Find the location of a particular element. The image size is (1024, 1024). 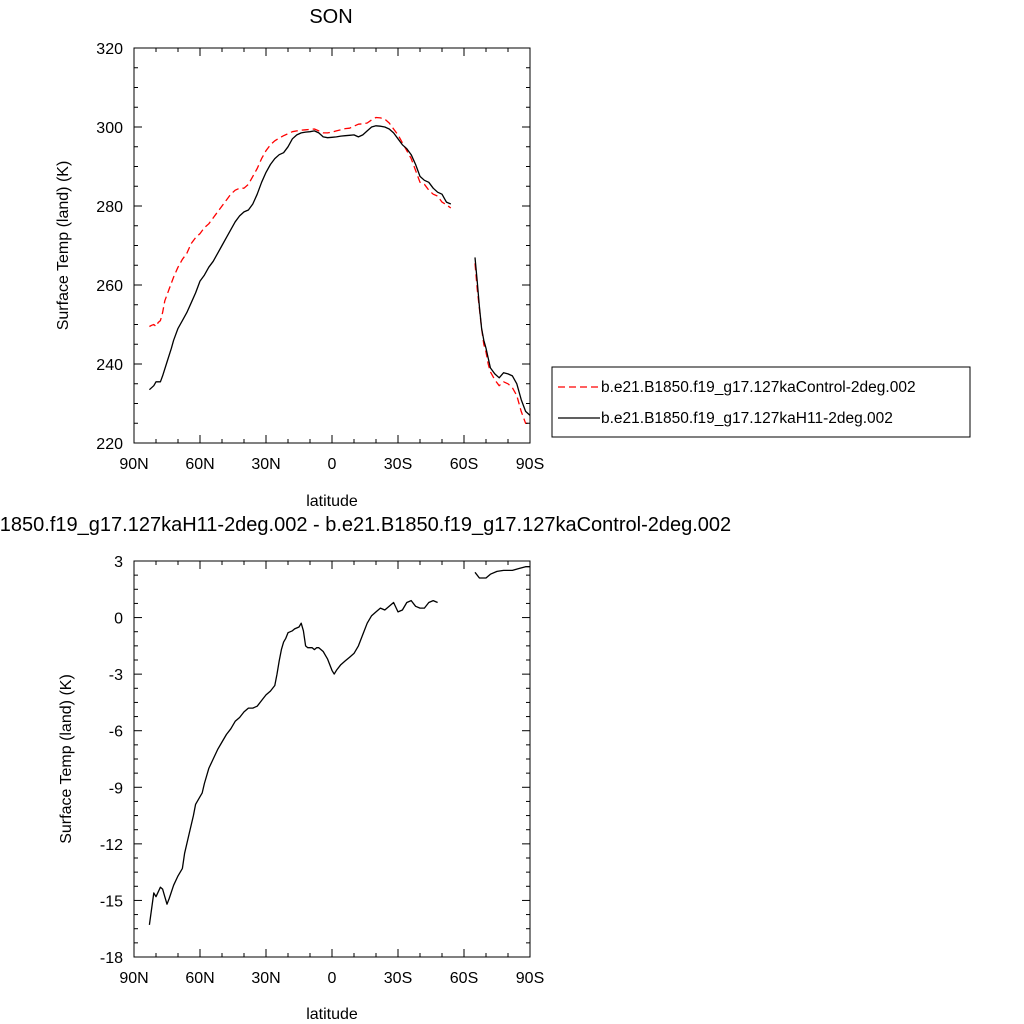

y-tick-label: 3 is located at coordinates (118, 562).